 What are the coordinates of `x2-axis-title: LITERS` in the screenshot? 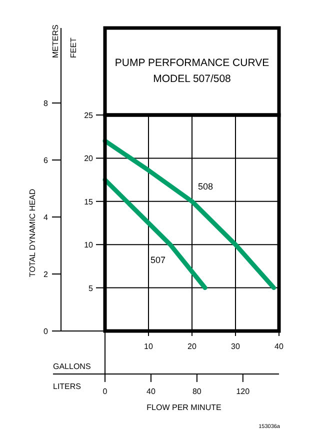 It's located at (67, 386).